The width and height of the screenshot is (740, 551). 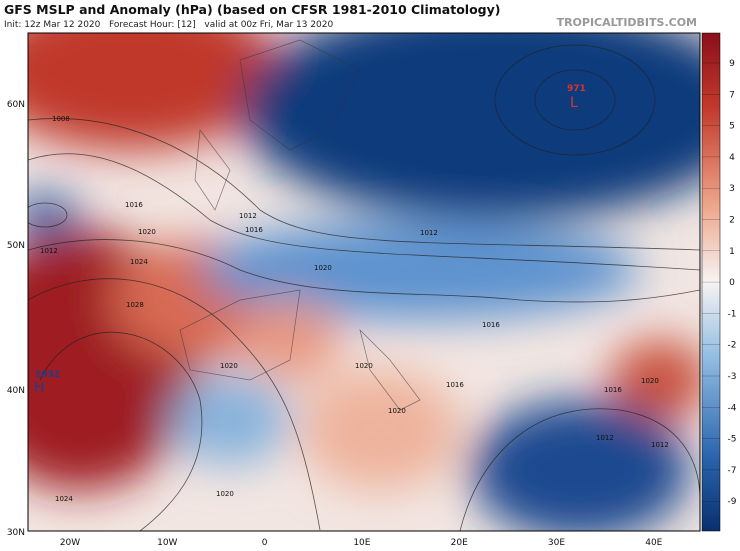 What do you see at coordinates (576, 89) in the screenshot?
I see `low-value: 971` at bounding box center [576, 89].